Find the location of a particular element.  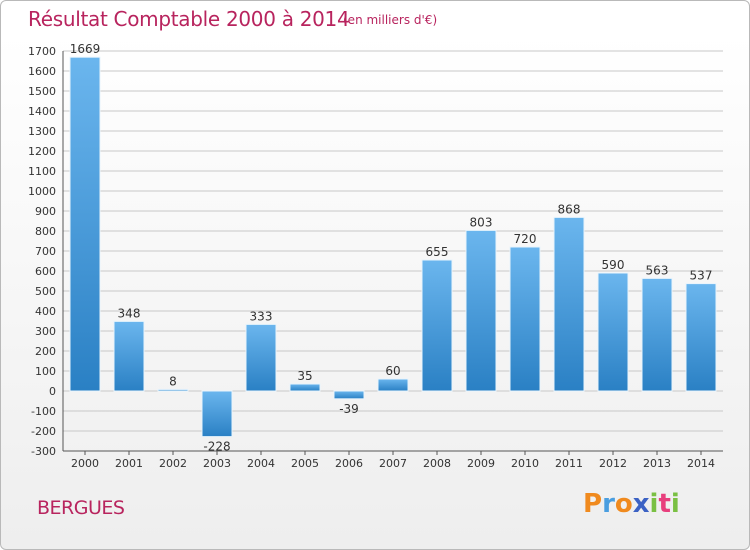

x-tick-label: 2013 is located at coordinates (657, 463).